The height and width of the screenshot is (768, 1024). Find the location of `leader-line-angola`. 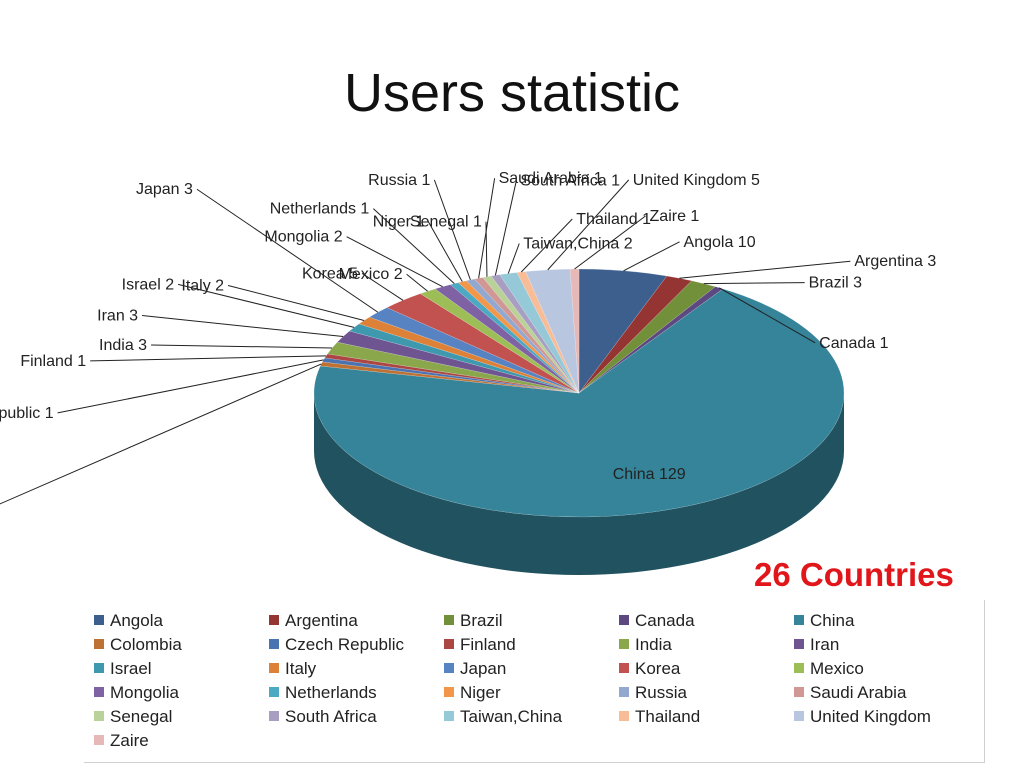

leader-line-angola is located at coordinates (651, 256).